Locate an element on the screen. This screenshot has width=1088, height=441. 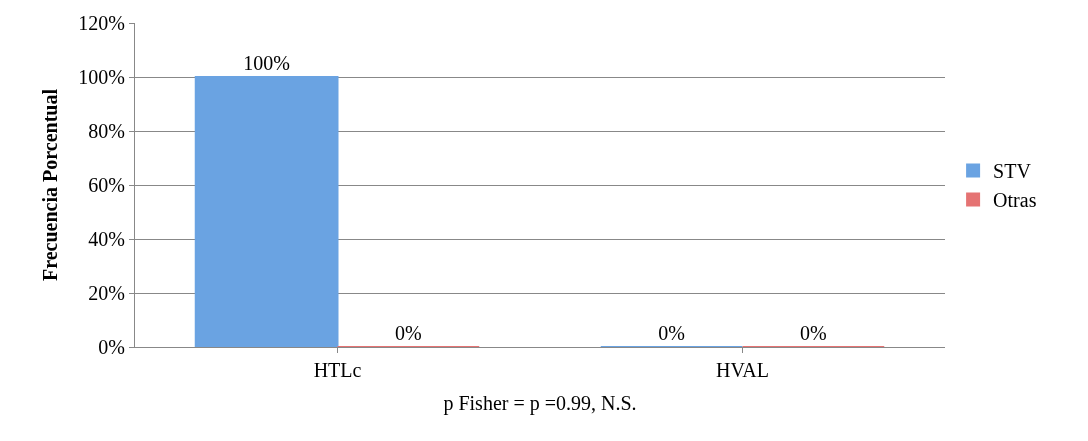
x-axis-title: p Fisher = p =0.99, N.S. is located at coordinates (540, 403).